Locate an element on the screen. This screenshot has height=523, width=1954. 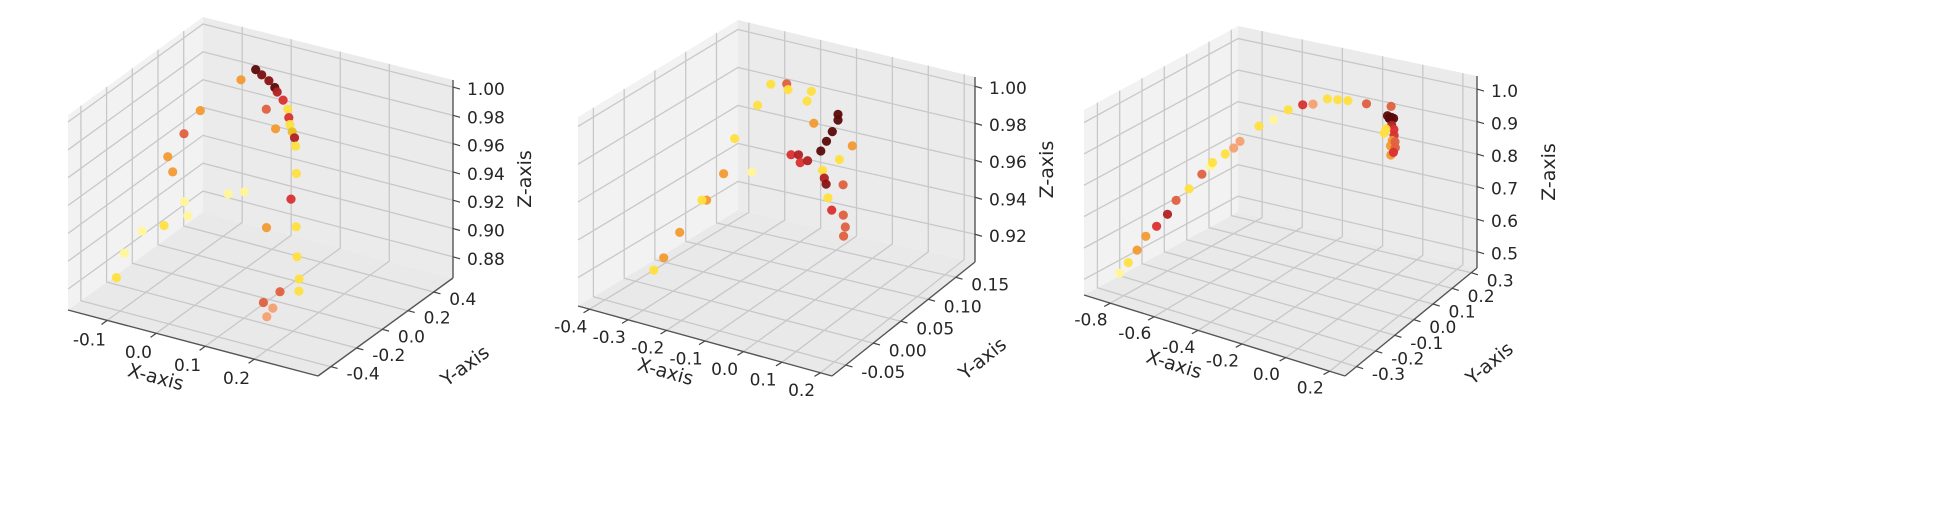
x-axis-line is located at coordinates (193, 343).